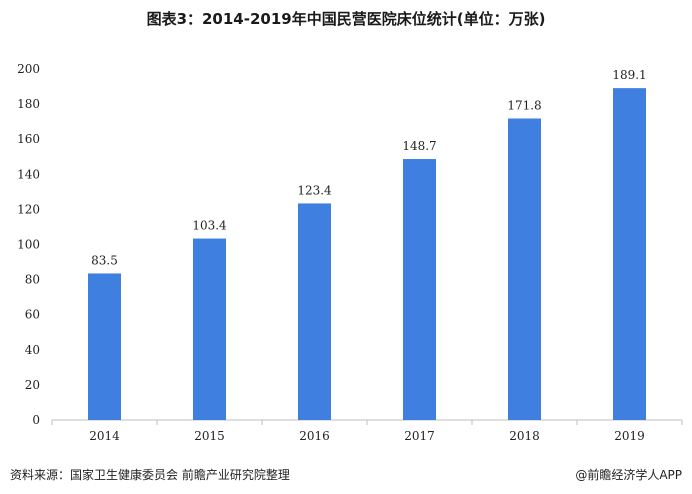 This screenshot has height=494, width=692. Describe the element at coordinates (28, 174) in the screenshot. I see `y-tick-label: 140` at that location.